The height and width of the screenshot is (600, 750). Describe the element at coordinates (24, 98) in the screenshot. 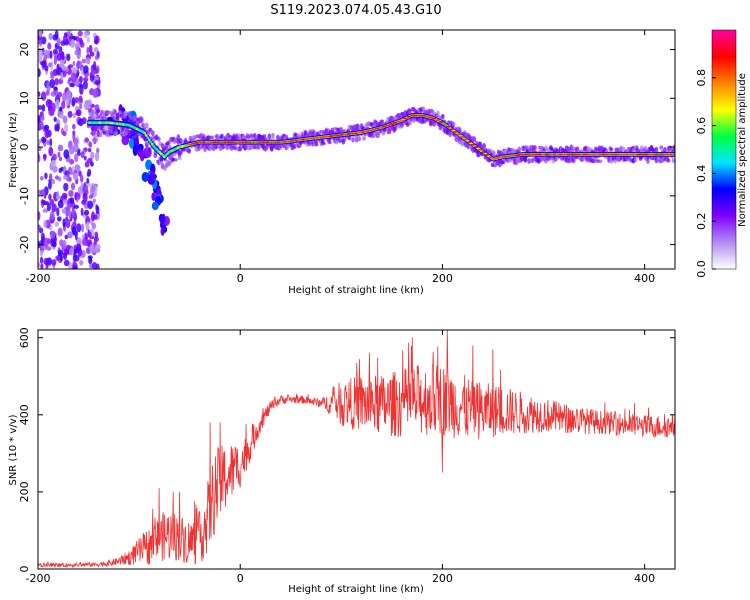

I see `y-tick-label: 10` at that location.